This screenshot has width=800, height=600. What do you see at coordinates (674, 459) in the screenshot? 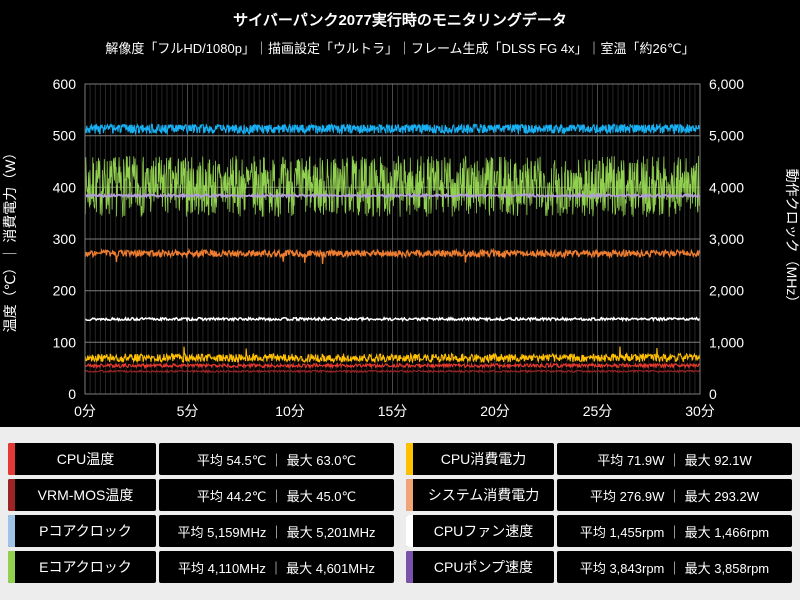
I see `series-stats: 平均 71.9W ｜ 最大 92.1W` at bounding box center [674, 459].